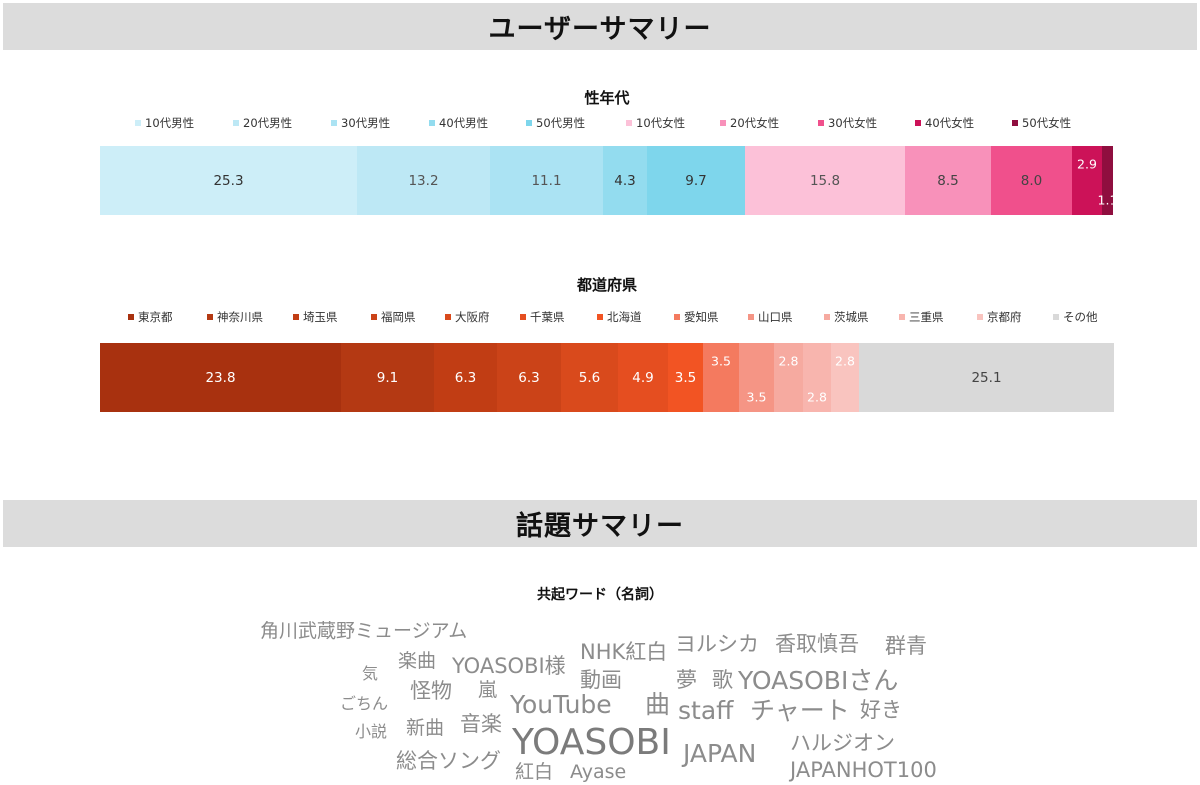 The image size is (1200, 785). Describe the element at coordinates (686, 680) in the screenshot. I see `wordcloud-word: 夢` at that location.